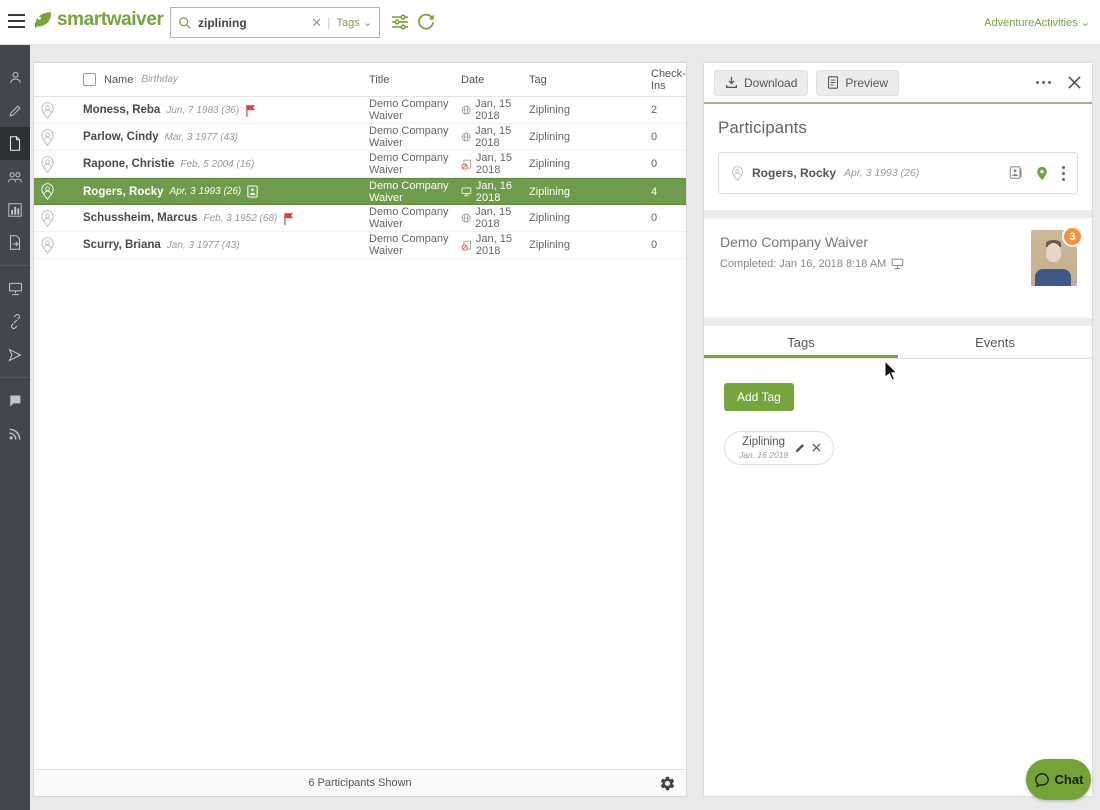 This screenshot has height=810, width=1100. I want to click on sidebar-item-edit, so click(15, 110).